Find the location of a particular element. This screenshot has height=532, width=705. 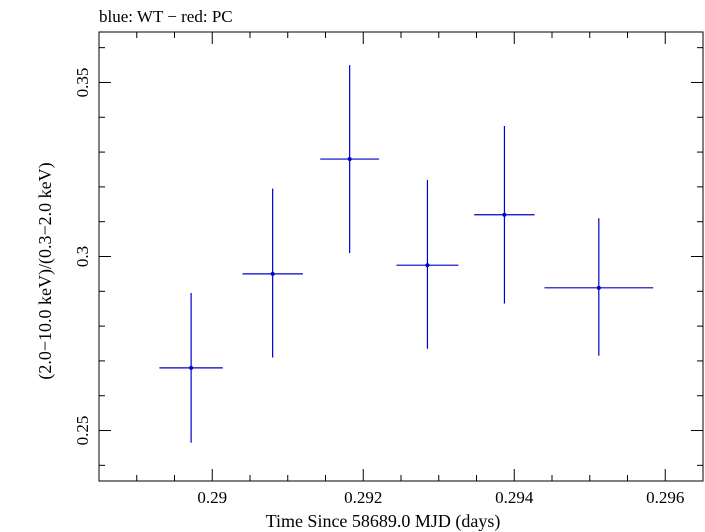

x-tick-label: 0.292 is located at coordinates (363, 497).